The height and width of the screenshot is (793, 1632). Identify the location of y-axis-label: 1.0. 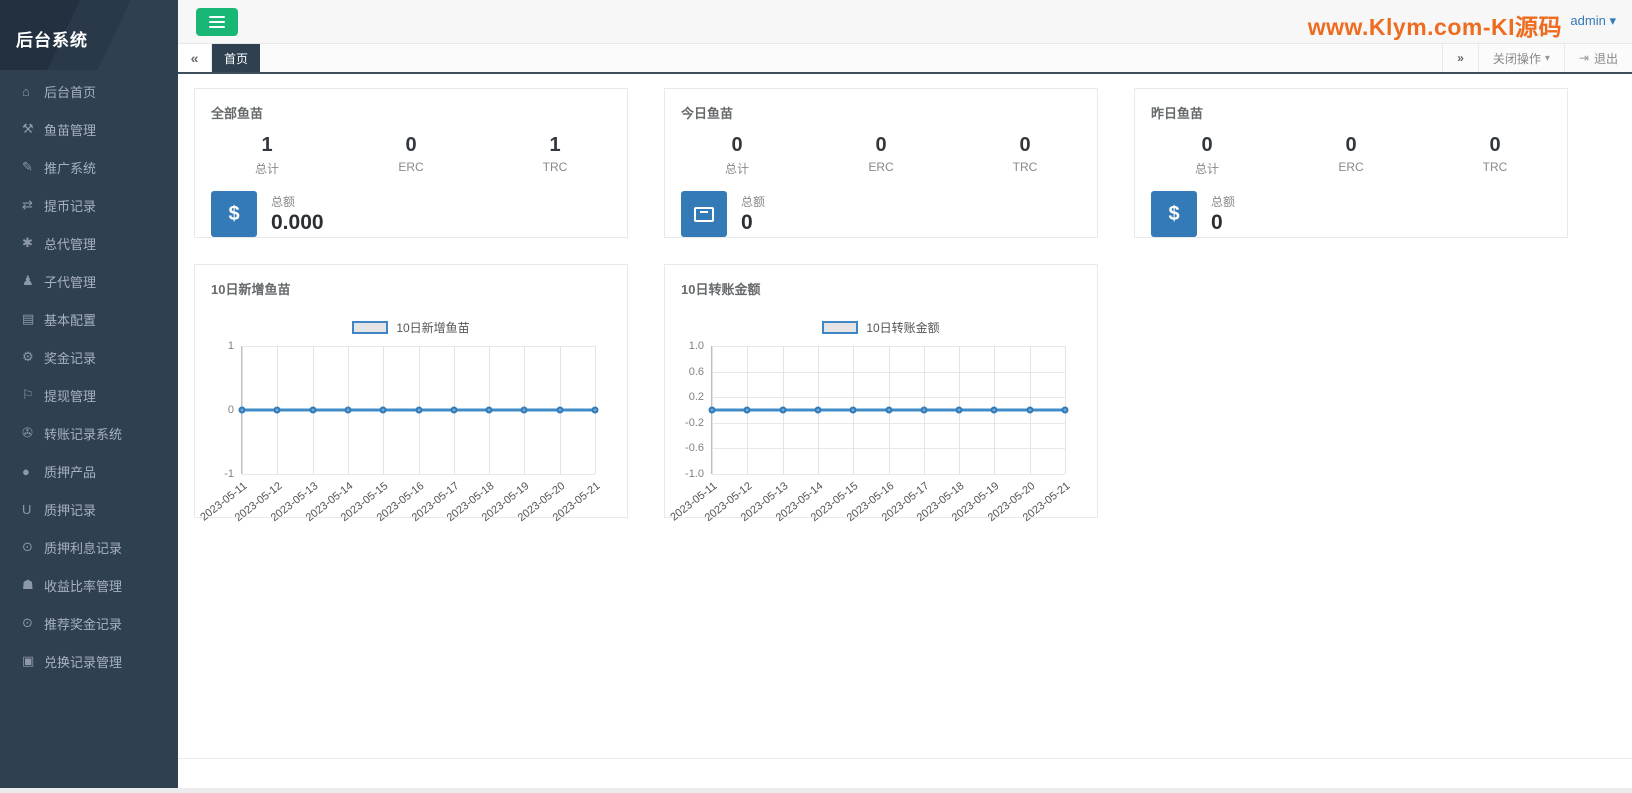
(696, 346).